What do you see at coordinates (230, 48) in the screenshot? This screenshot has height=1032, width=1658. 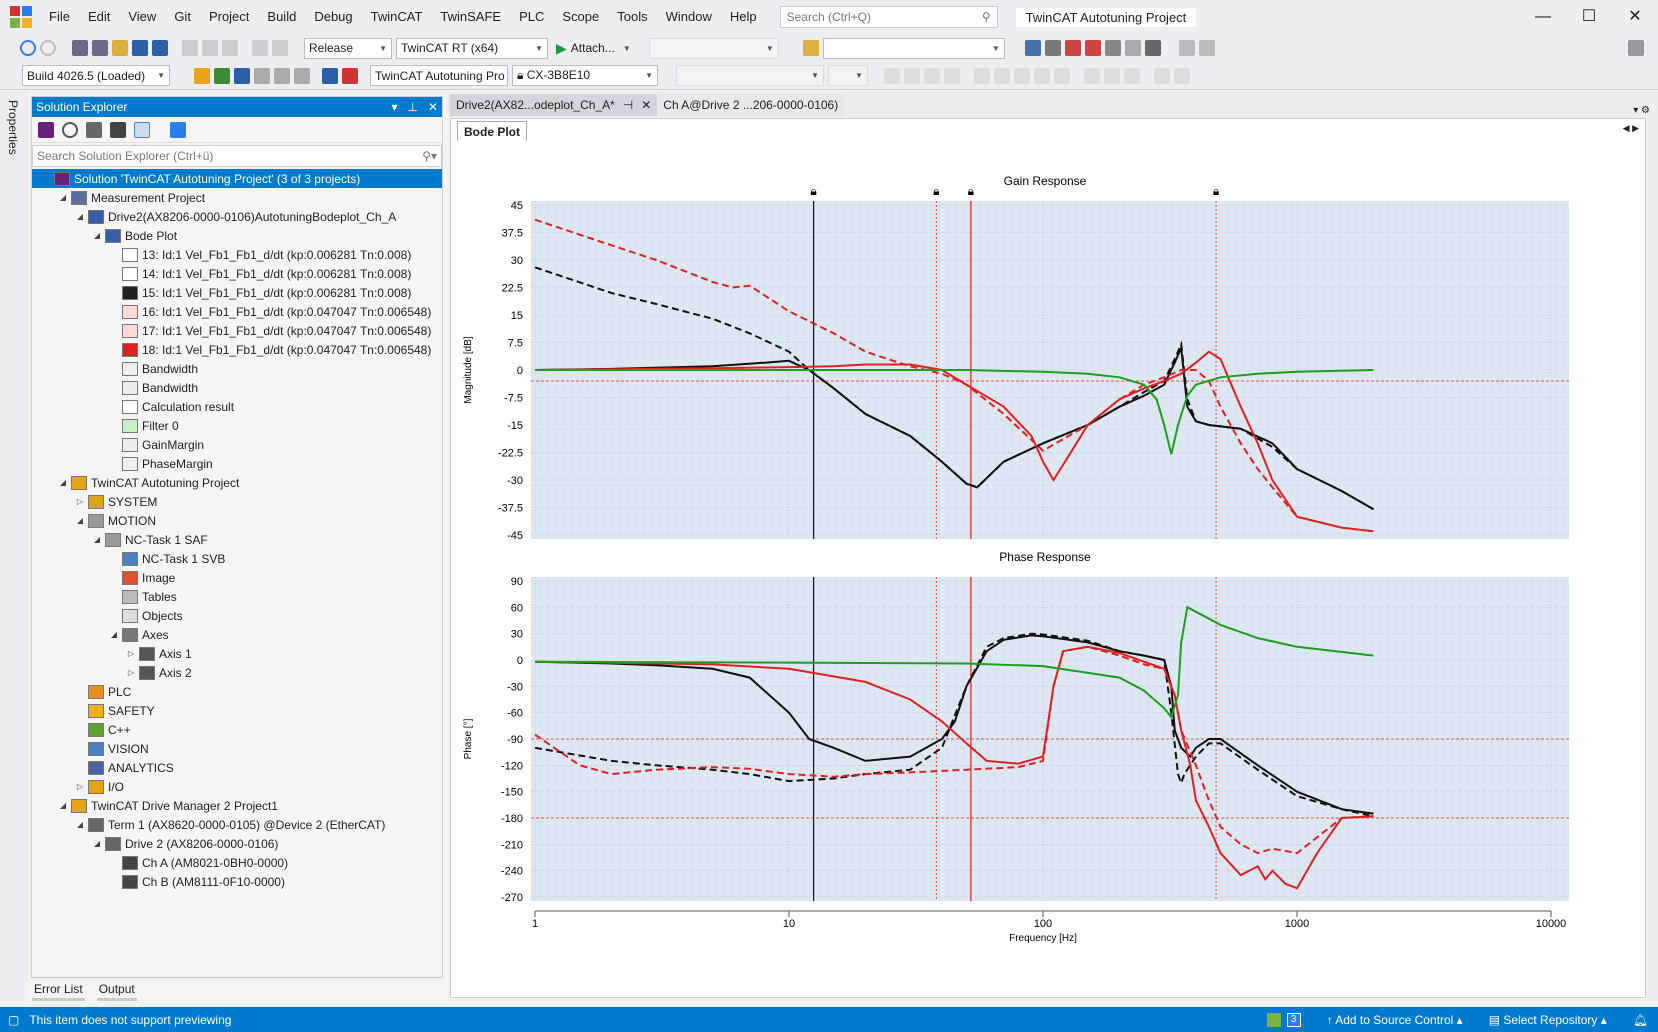 I see `paste-icon` at bounding box center [230, 48].